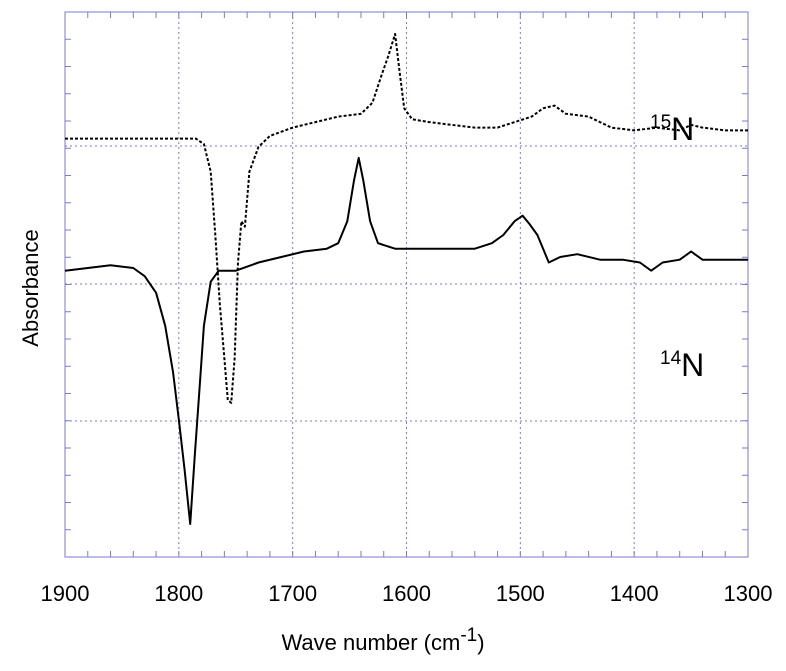 The height and width of the screenshot is (671, 786). Describe the element at coordinates (292, 593) in the screenshot. I see `x-tick-label: 1700` at that location.